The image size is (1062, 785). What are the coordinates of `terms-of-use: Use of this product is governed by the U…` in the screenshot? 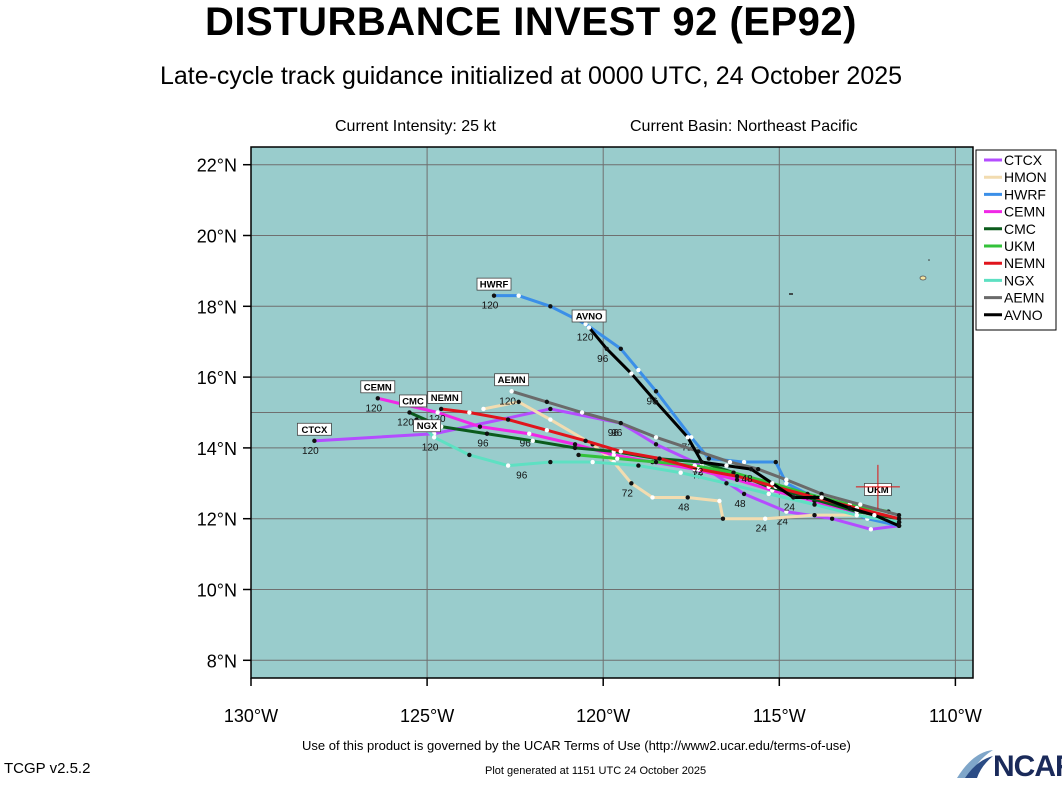 It's located at (576, 745).